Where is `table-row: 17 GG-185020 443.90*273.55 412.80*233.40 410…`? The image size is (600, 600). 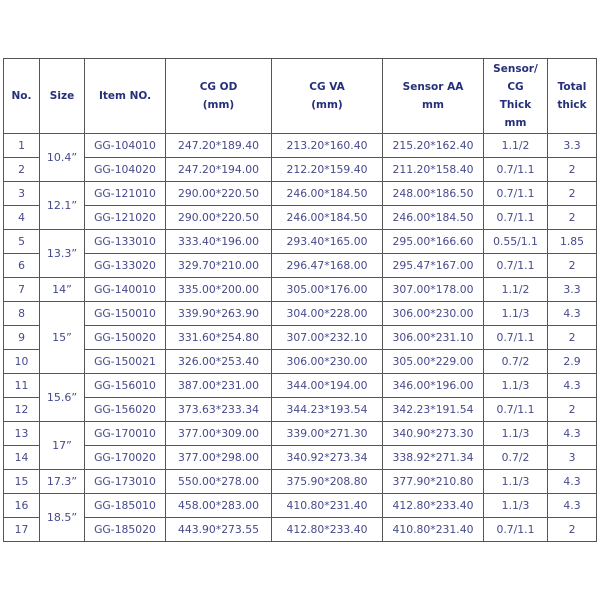
table-row: 17 GG-185020 443.90*273.55 412.80*233.40 410… is located at coordinates (300, 529).